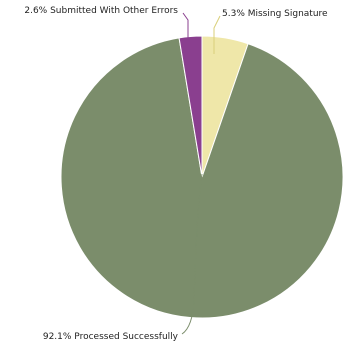 Image resolution: width=355 pixels, height=351 pixels. Describe the element at coordinates (101, 11) in the screenshot. I see `slice-label-submitted-with-other-errors: 2.6% Submitted With Other Errors` at that location.